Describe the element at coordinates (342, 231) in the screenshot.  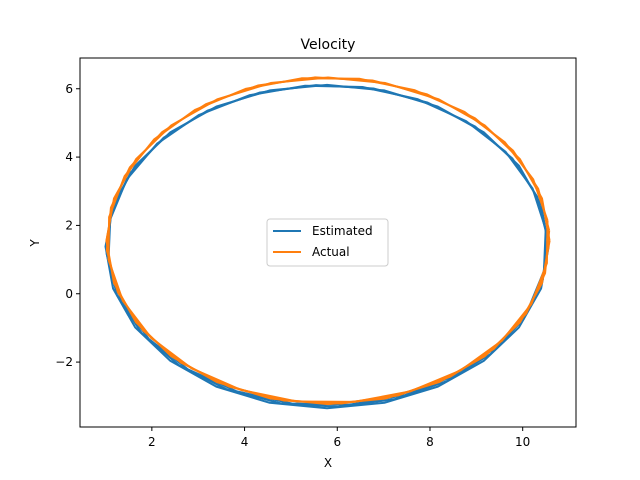
I see `legend-label-estimated: Estimated` at that location.